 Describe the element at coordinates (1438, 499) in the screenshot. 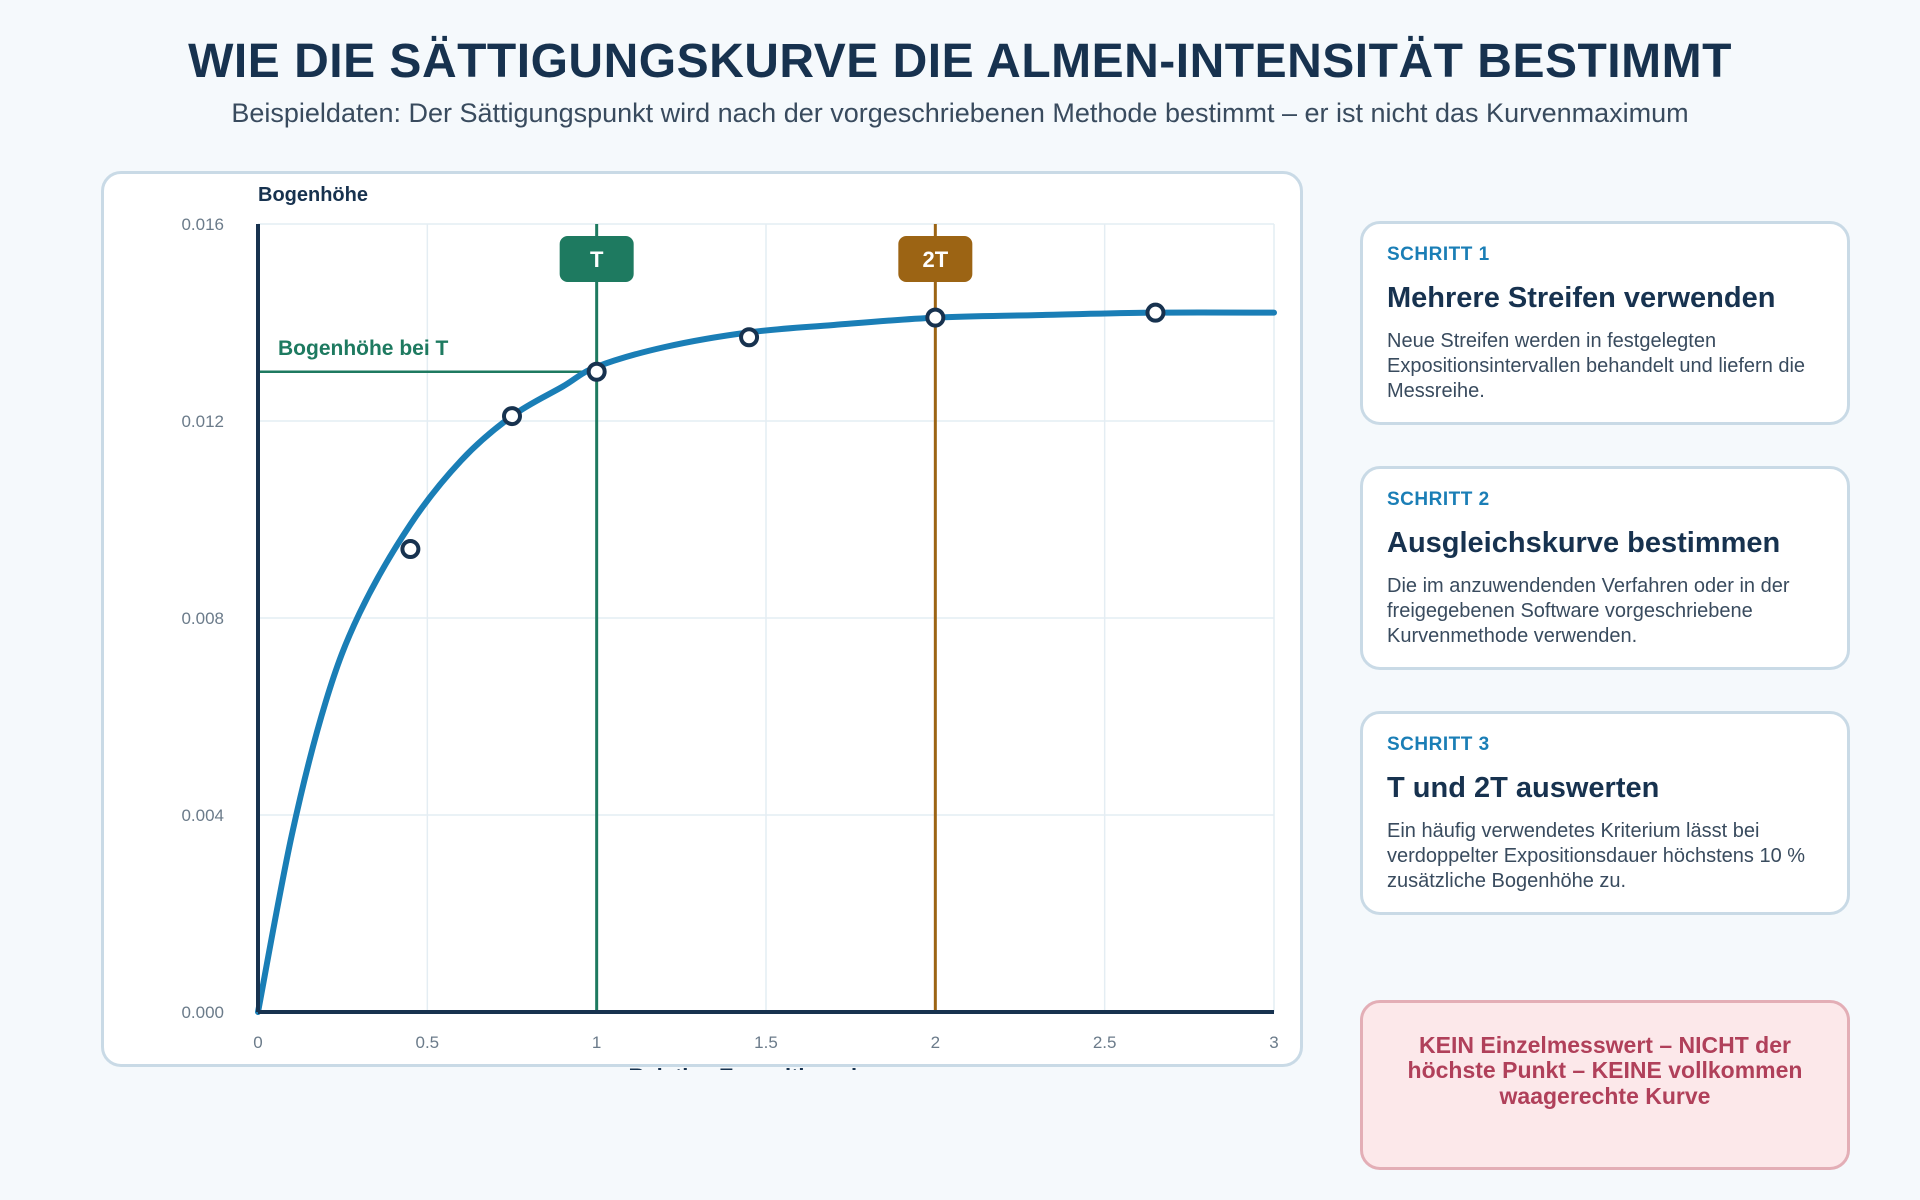

I see `step-label: SCHRITT 2` at that location.